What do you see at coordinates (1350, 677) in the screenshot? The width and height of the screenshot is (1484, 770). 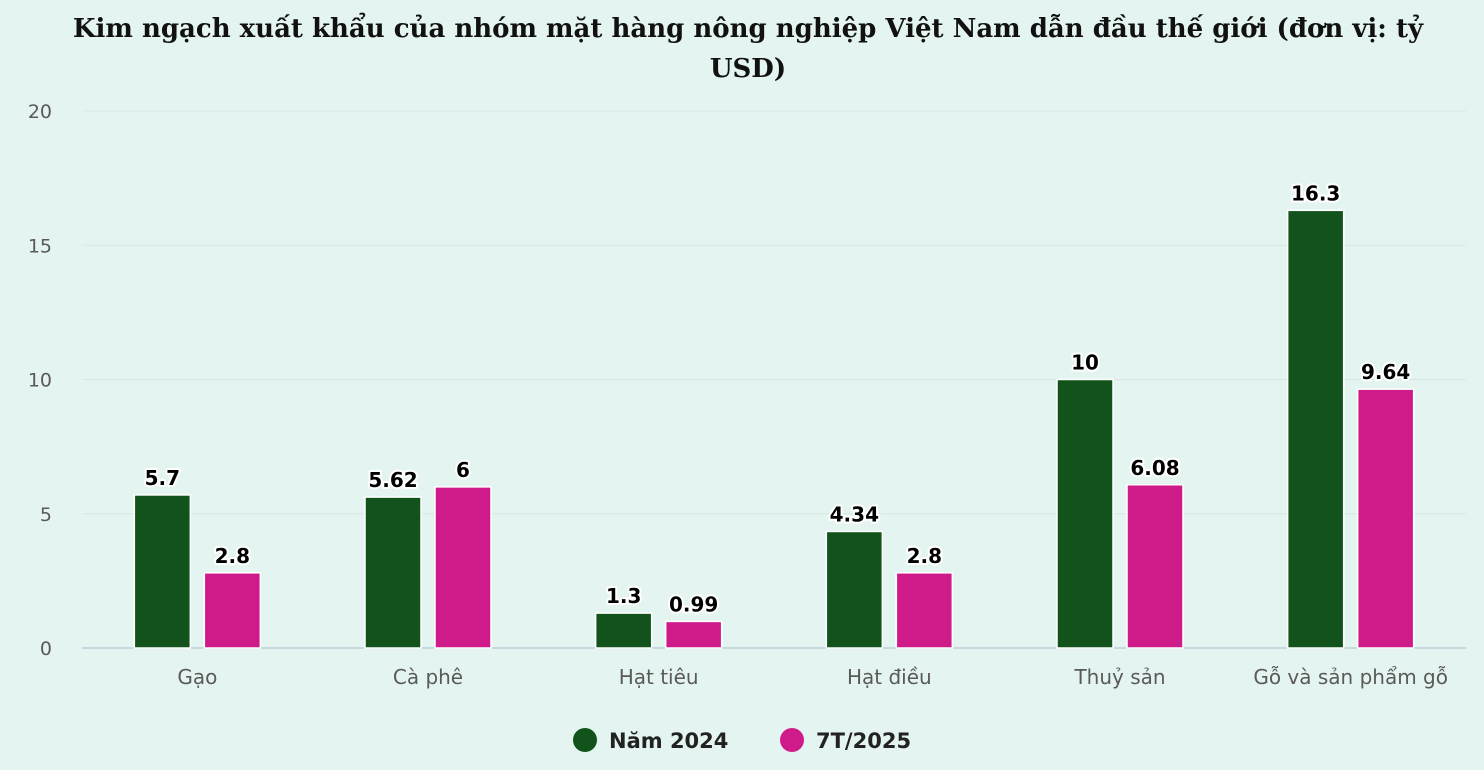 I see `x-category-label: Gỗ và sản phẩm gỗ` at bounding box center [1350, 677].